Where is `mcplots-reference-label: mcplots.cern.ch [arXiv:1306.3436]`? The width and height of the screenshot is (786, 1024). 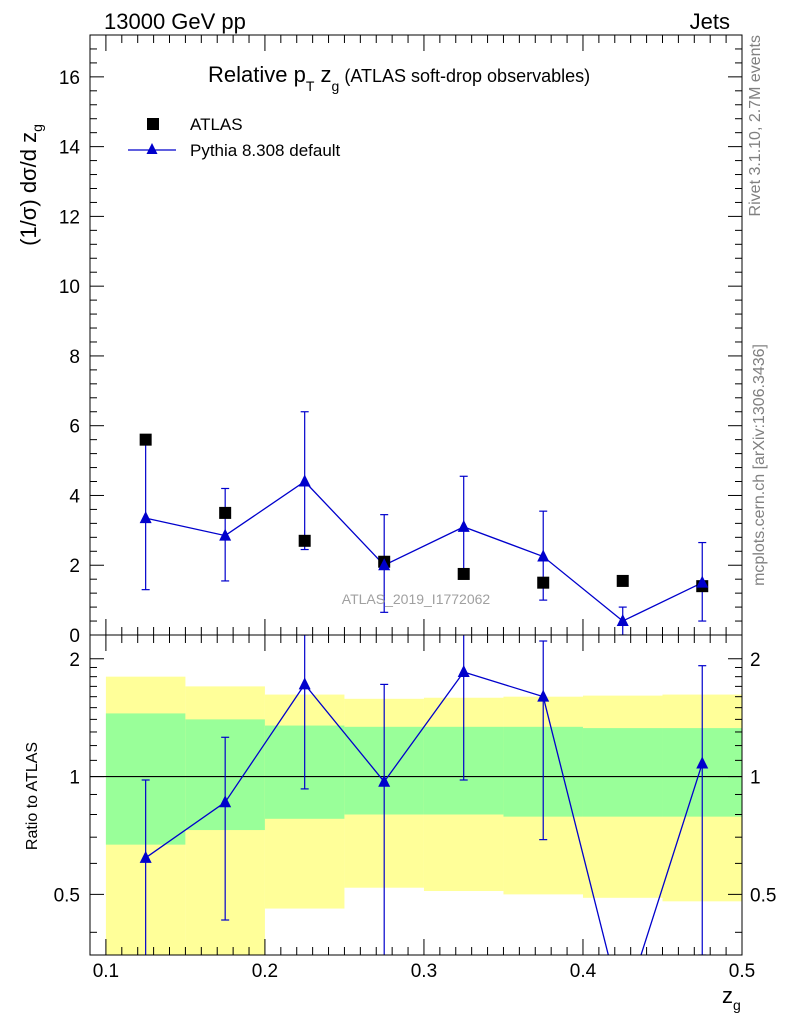 mcplots-reference-label: mcplots.cern.ch [arXiv:1306.3436] is located at coordinates (759, 465).